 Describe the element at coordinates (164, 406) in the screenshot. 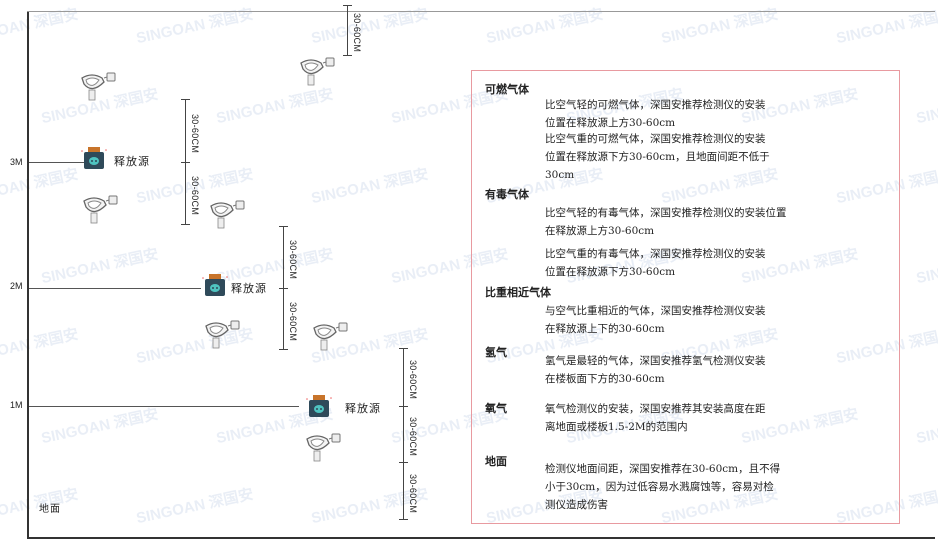

I see `level-1m-line` at that location.